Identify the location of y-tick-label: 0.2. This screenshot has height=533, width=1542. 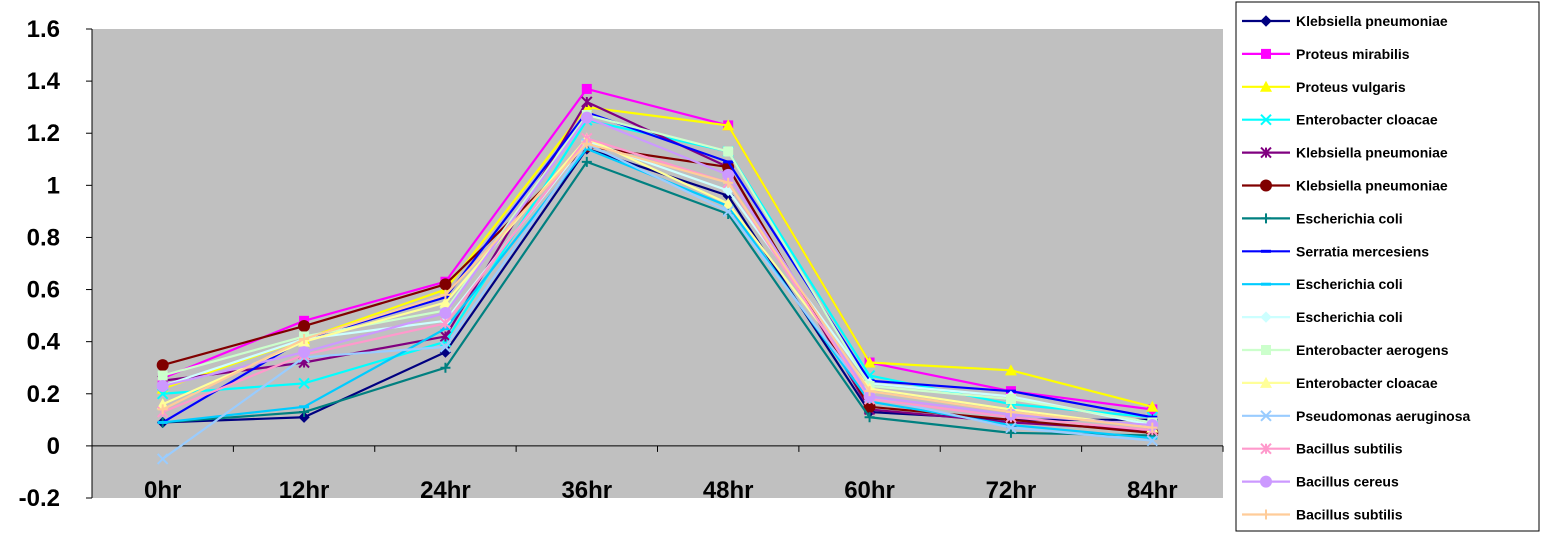
(43, 394).